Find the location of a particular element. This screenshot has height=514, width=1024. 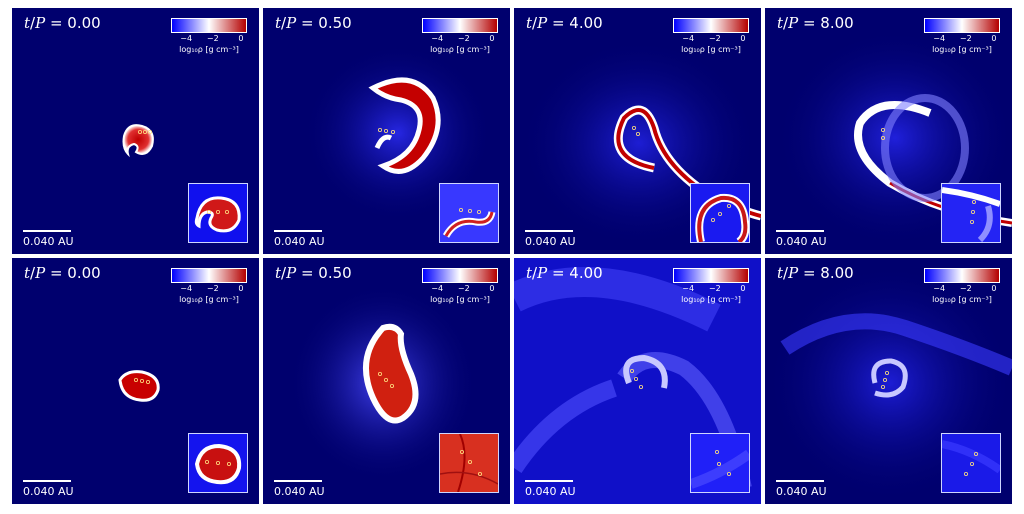

panel-title: t/P = 0.50 is located at coordinates (313, 273).